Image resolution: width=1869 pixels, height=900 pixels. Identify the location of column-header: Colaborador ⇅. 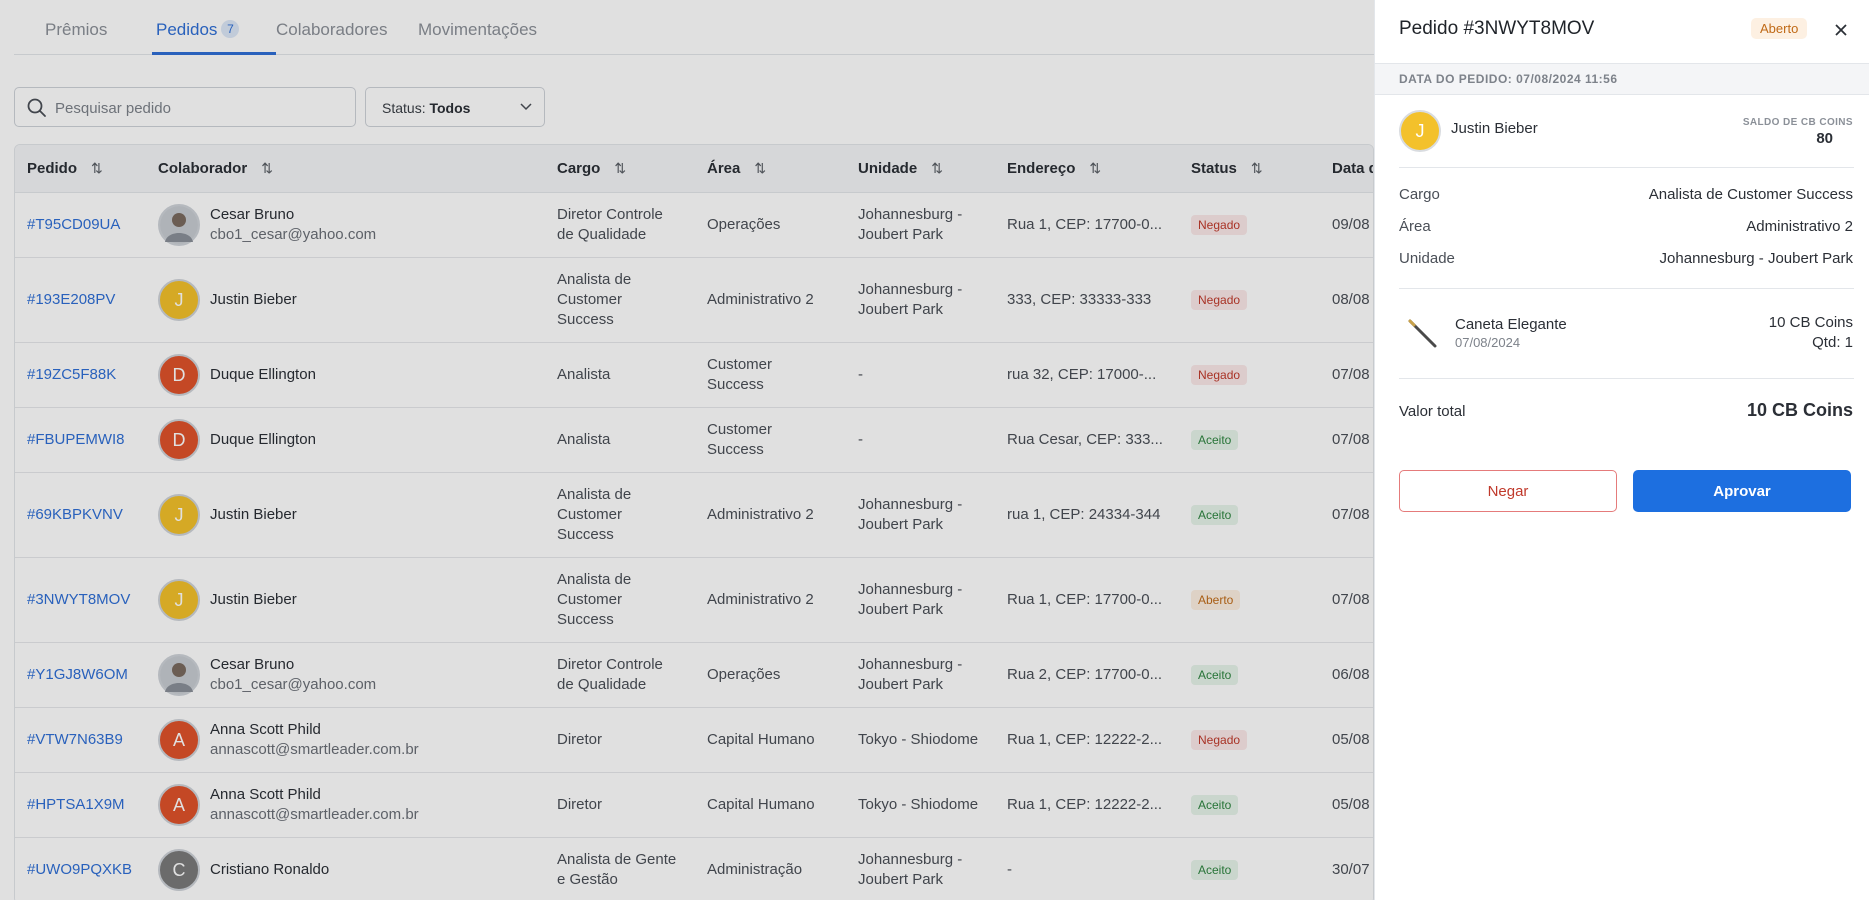
(215, 168).